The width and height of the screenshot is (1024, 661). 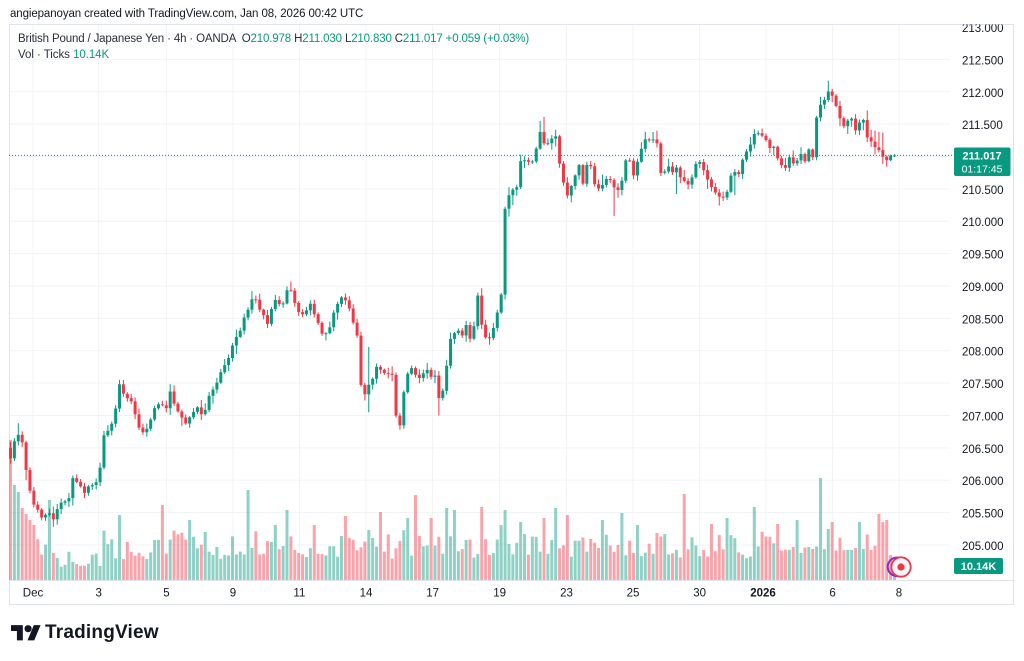 I want to click on svg-text: 10.14K, so click(x=979, y=567).